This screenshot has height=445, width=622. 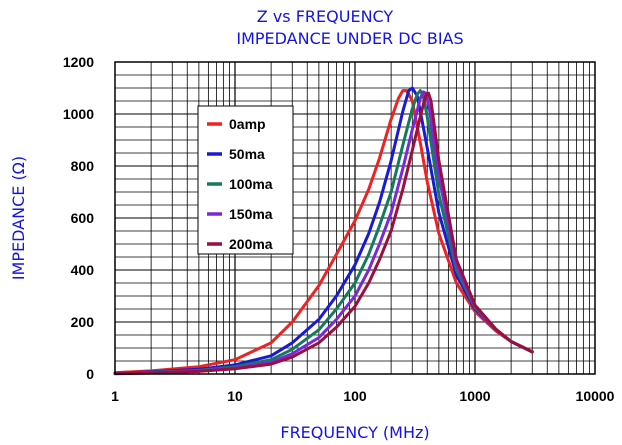 What do you see at coordinates (78, 62) in the screenshot?
I see `y-tick-label: 1200` at bounding box center [78, 62].